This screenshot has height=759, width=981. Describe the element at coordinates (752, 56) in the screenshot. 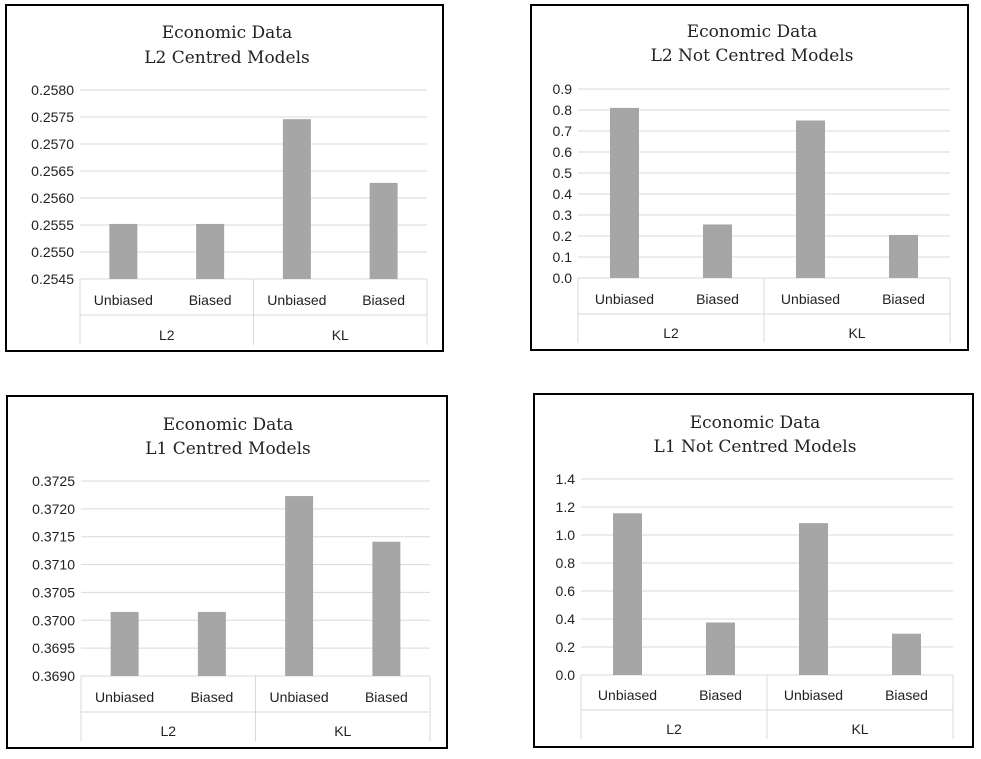

I see `chart-title-line2: L2 Not Centred Models` at that location.